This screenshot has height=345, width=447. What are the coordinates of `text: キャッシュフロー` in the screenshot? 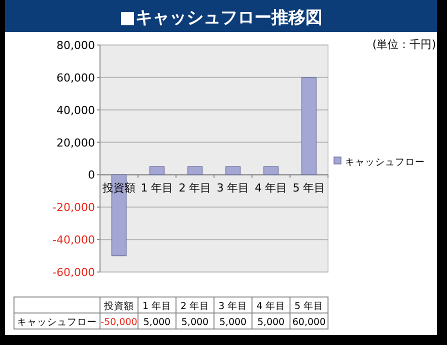 It's located at (57, 322).